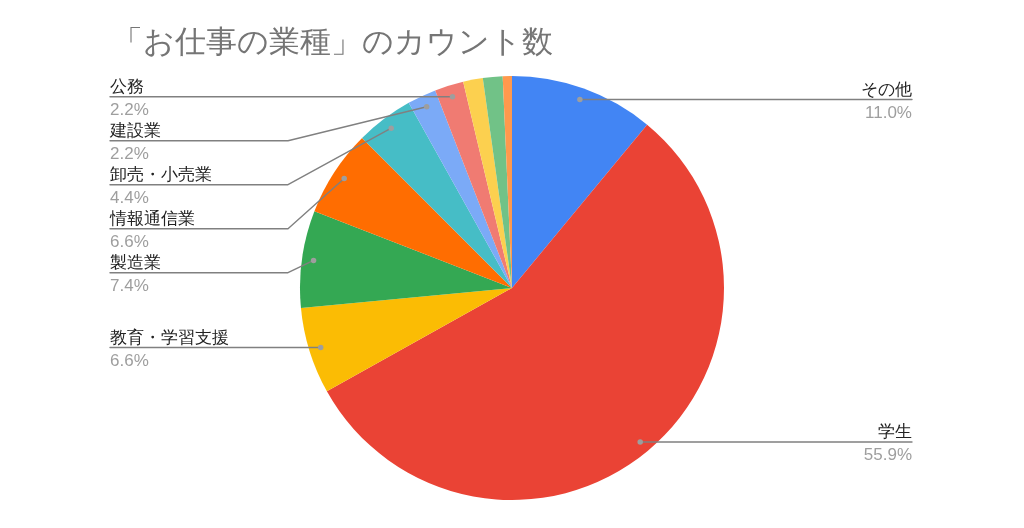 This screenshot has width=1024, height=528. I want to click on slice-label: その他, so click(886, 89).